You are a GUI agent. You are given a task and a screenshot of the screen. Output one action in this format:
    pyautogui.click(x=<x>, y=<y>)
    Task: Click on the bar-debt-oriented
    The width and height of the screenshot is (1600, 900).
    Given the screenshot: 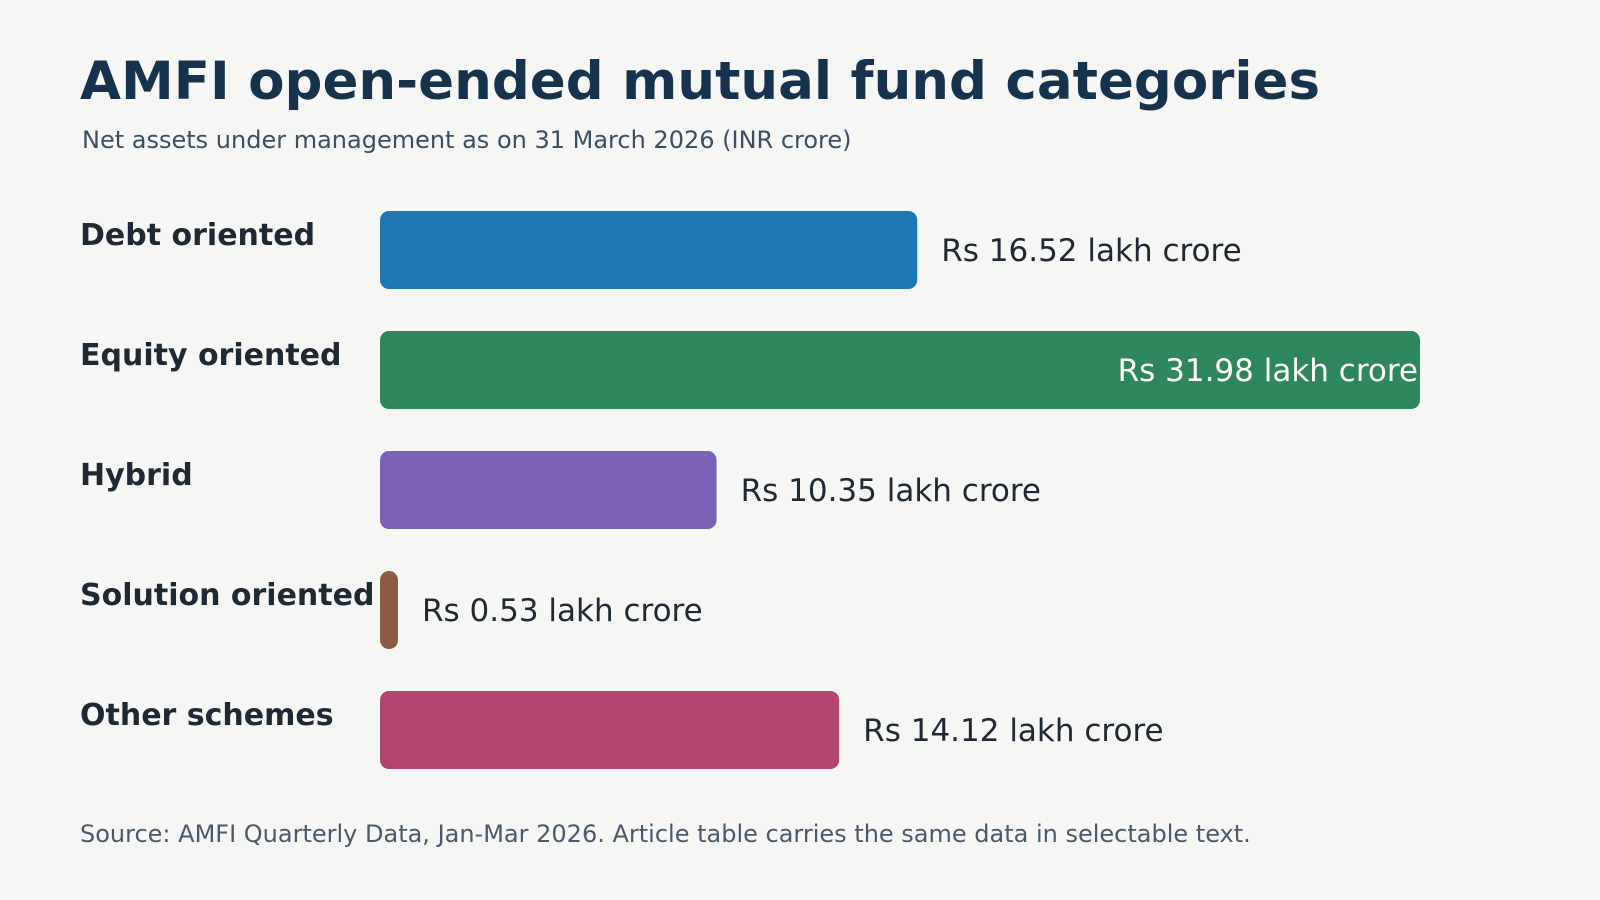 What is the action you would take?
    pyautogui.click(x=649, y=250)
    